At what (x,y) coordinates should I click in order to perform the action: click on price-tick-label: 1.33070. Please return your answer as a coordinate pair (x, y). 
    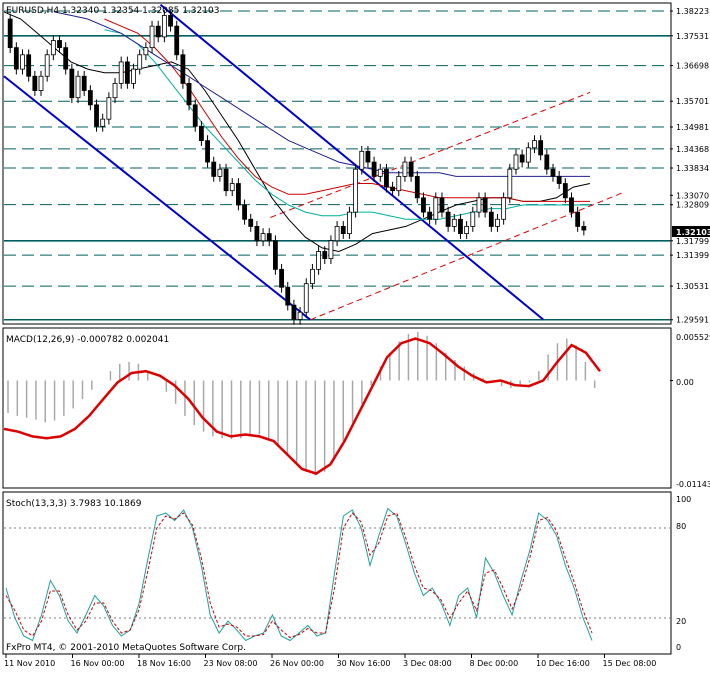
    Looking at the image, I should click on (692, 195).